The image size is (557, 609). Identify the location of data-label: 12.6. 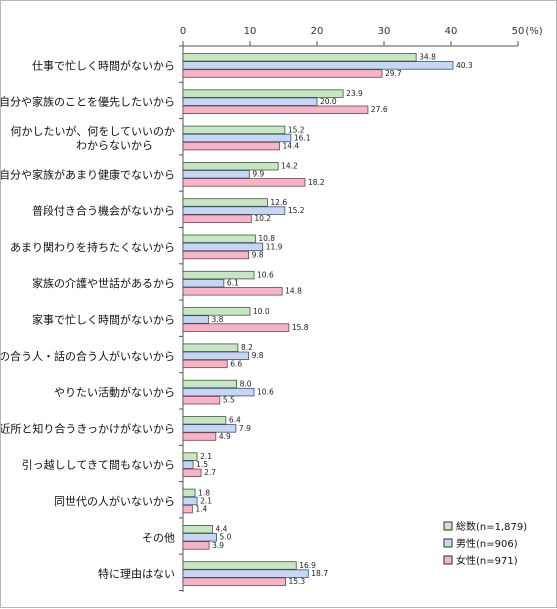
(278, 202).